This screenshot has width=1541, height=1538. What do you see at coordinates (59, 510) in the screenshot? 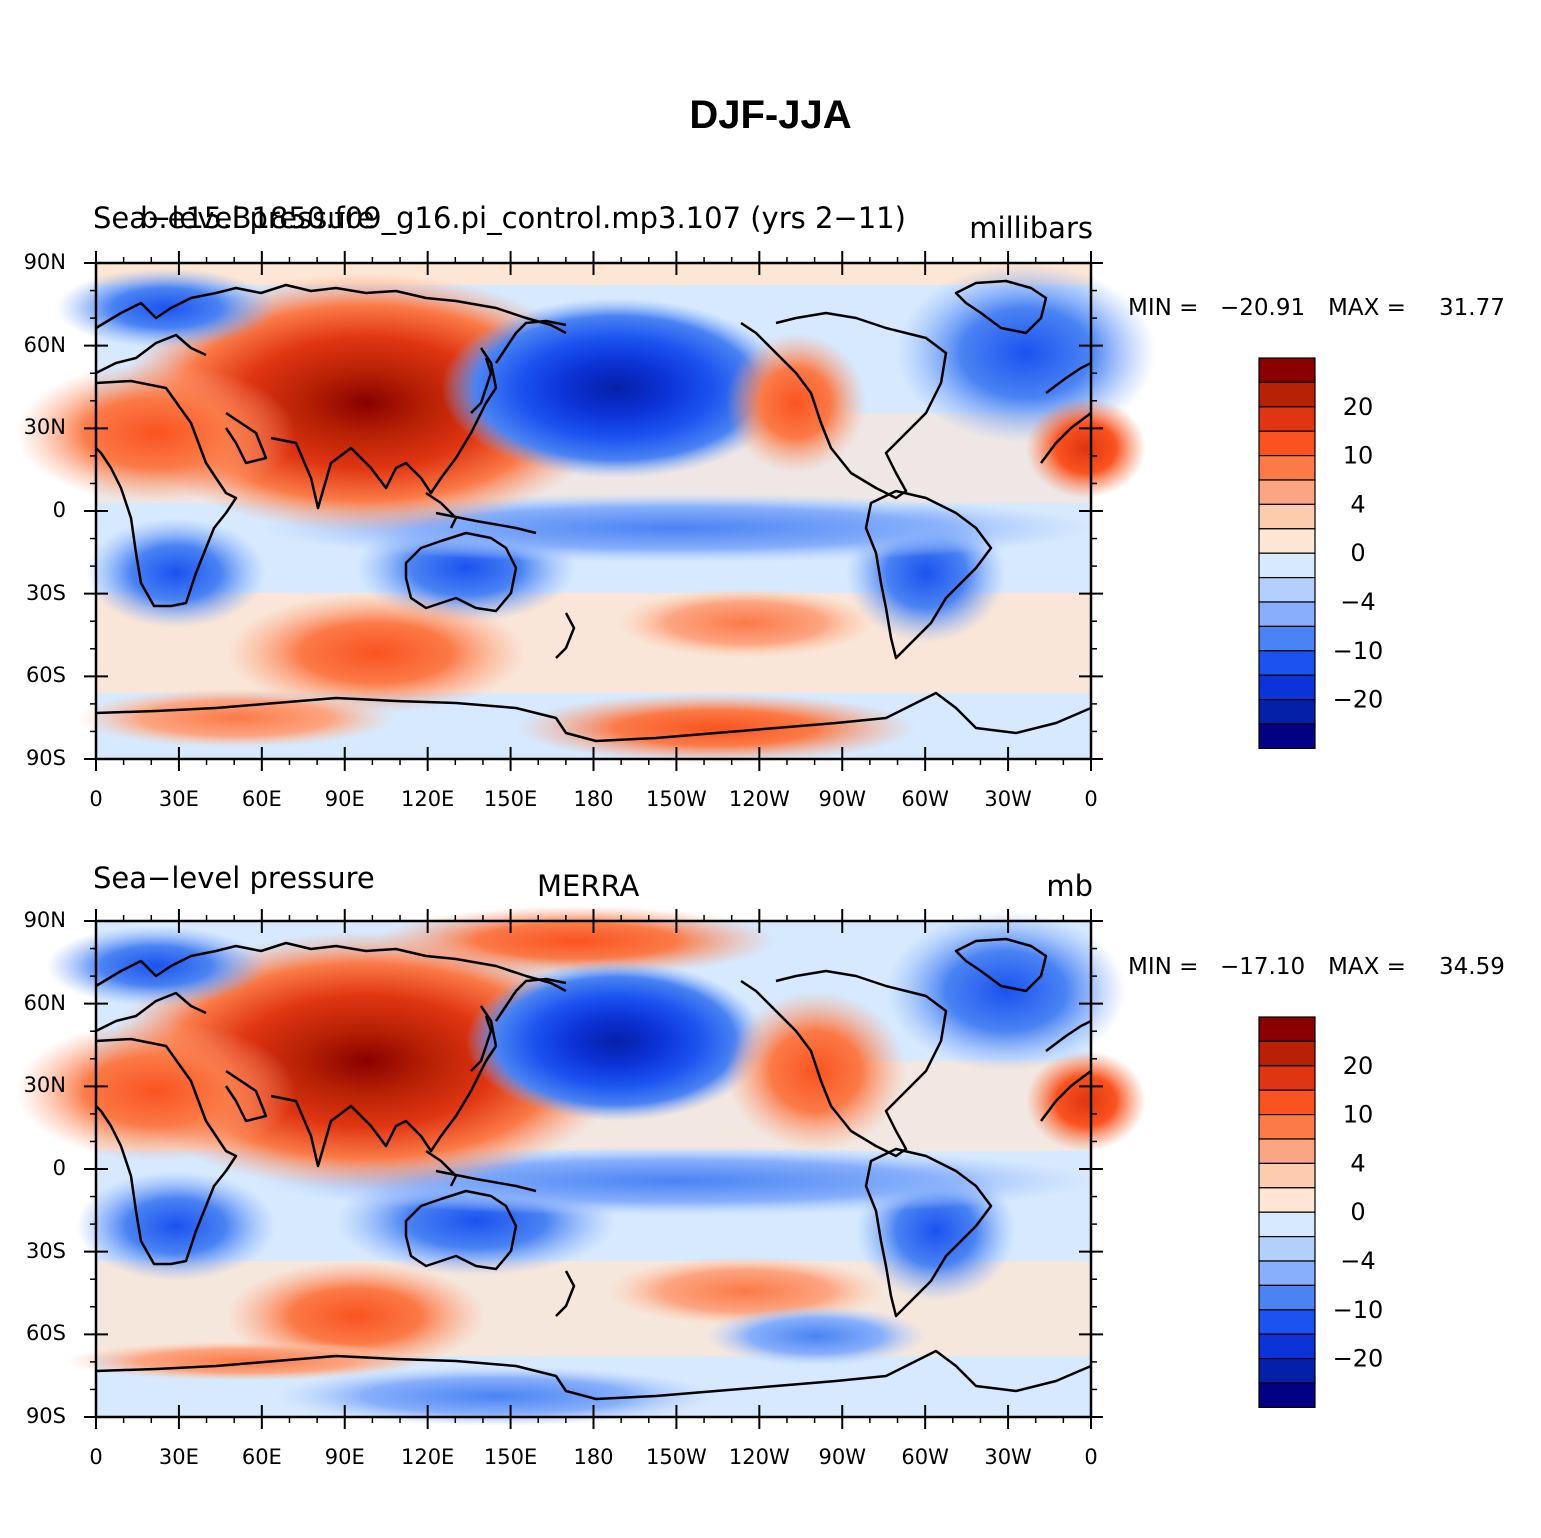
I see `panel-1-lat-label: 0` at bounding box center [59, 510].